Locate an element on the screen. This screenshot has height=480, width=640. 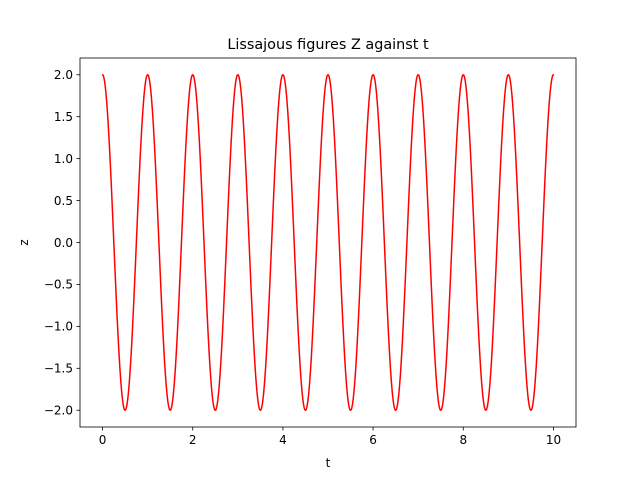
x-tick-label: 0 is located at coordinates (103, 440).